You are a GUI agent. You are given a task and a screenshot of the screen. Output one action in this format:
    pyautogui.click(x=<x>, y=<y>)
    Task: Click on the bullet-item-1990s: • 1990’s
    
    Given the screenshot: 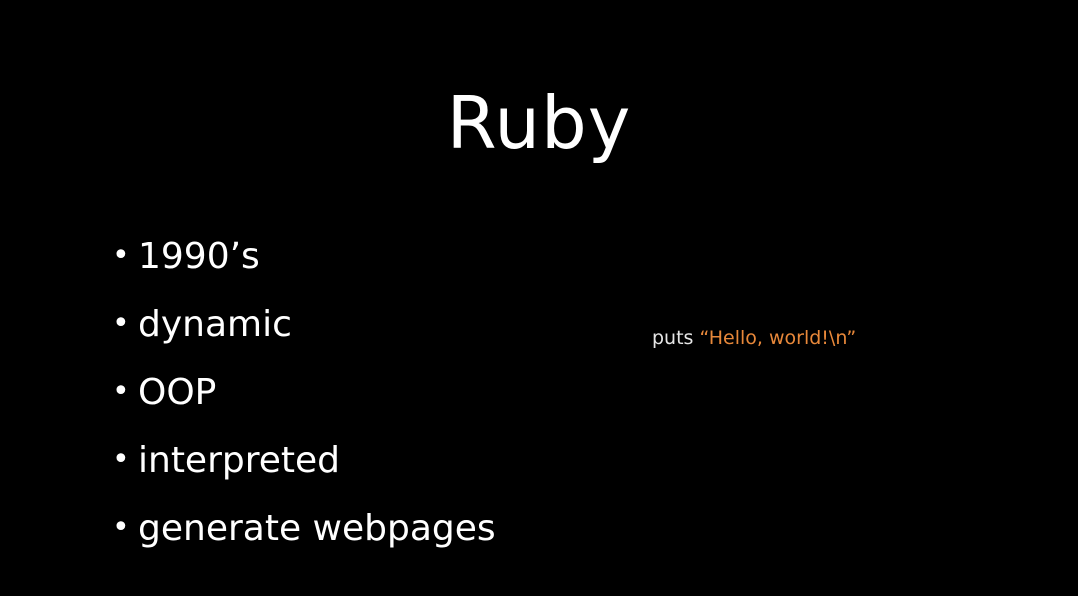 What is the action you would take?
    pyautogui.click(x=304, y=256)
    